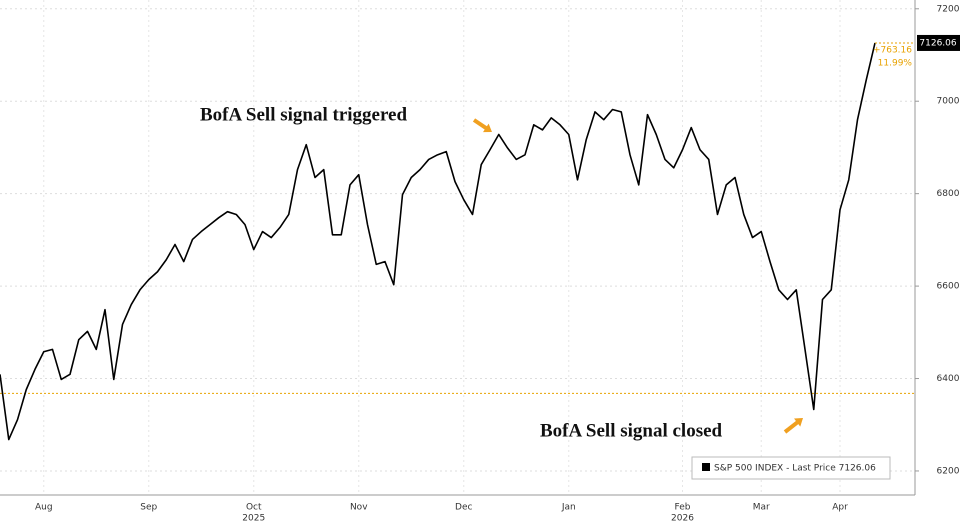 This screenshot has height=523, width=960. Describe the element at coordinates (948, 287) in the screenshot. I see `y-tick-label: 6600` at that location.